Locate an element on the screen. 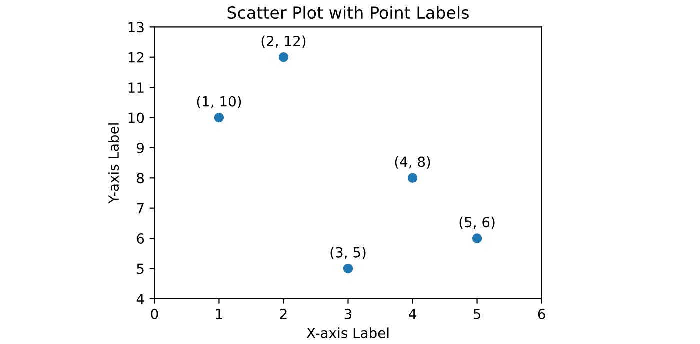 The height and width of the screenshot is (344, 700). x-axis-title: X-axis Label is located at coordinates (347, 333).